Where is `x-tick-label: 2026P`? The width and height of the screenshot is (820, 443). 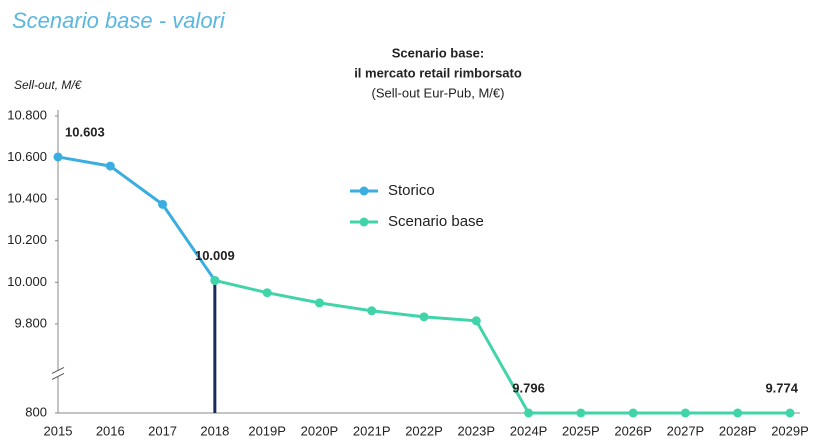
x-tick-label: 2026P is located at coordinates (633, 430).